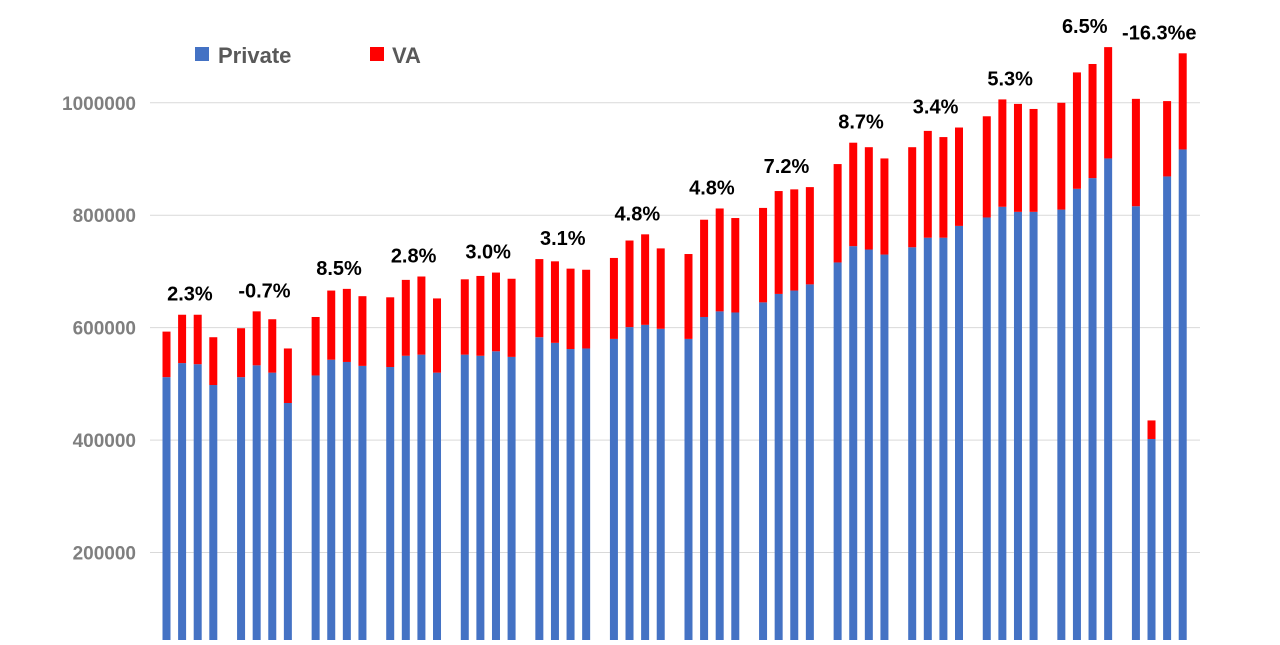  I want to click on group-growth-label: 6.5%, so click(1085, 27).